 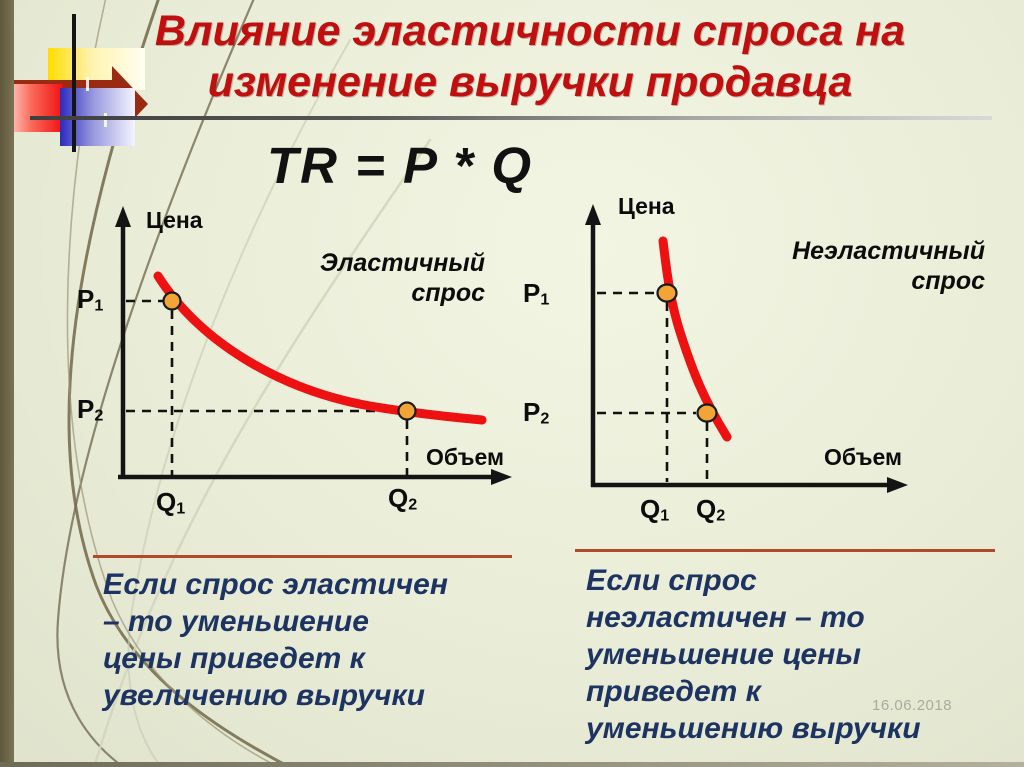 What do you see at coordinates (90, 409) in the screenshot?
I see `left-p2-label: P2` at bounding box center [90, 409].